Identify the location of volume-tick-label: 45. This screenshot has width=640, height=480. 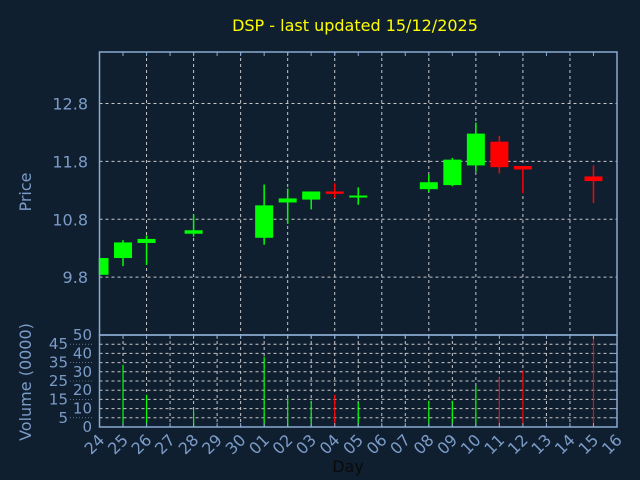
(58, 344).